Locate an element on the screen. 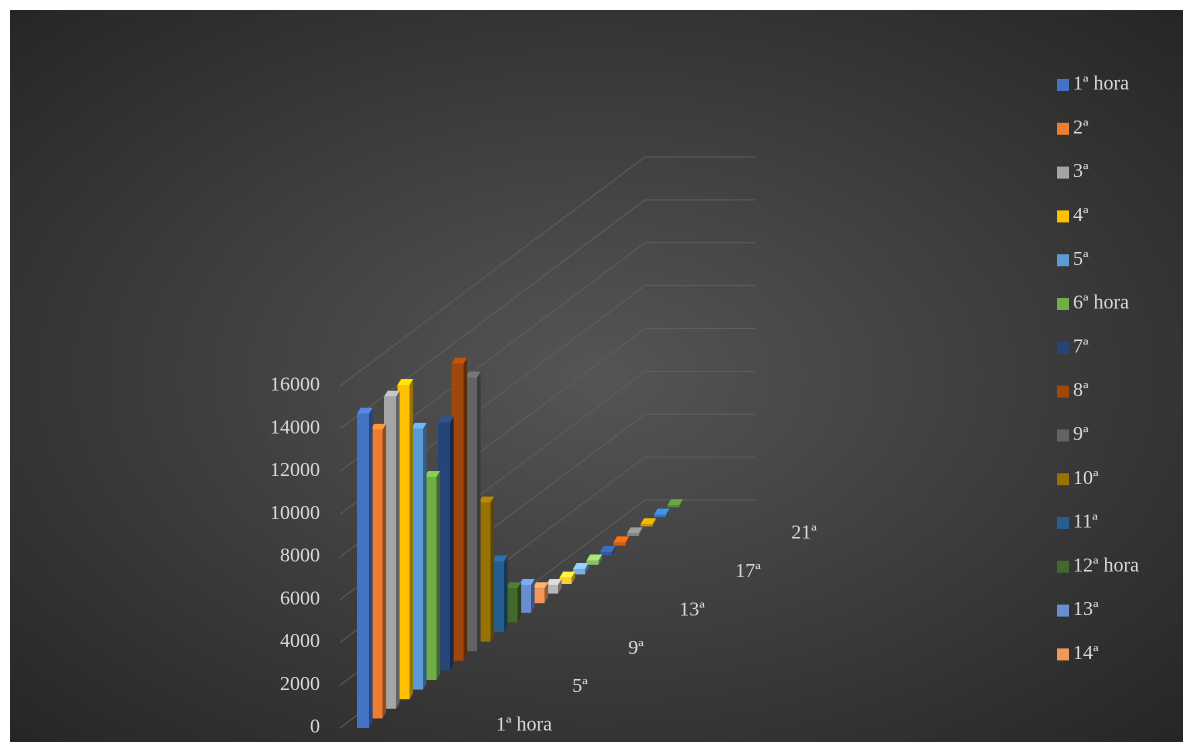  legend-label: 14ª is located at coordinates (1086, 653).